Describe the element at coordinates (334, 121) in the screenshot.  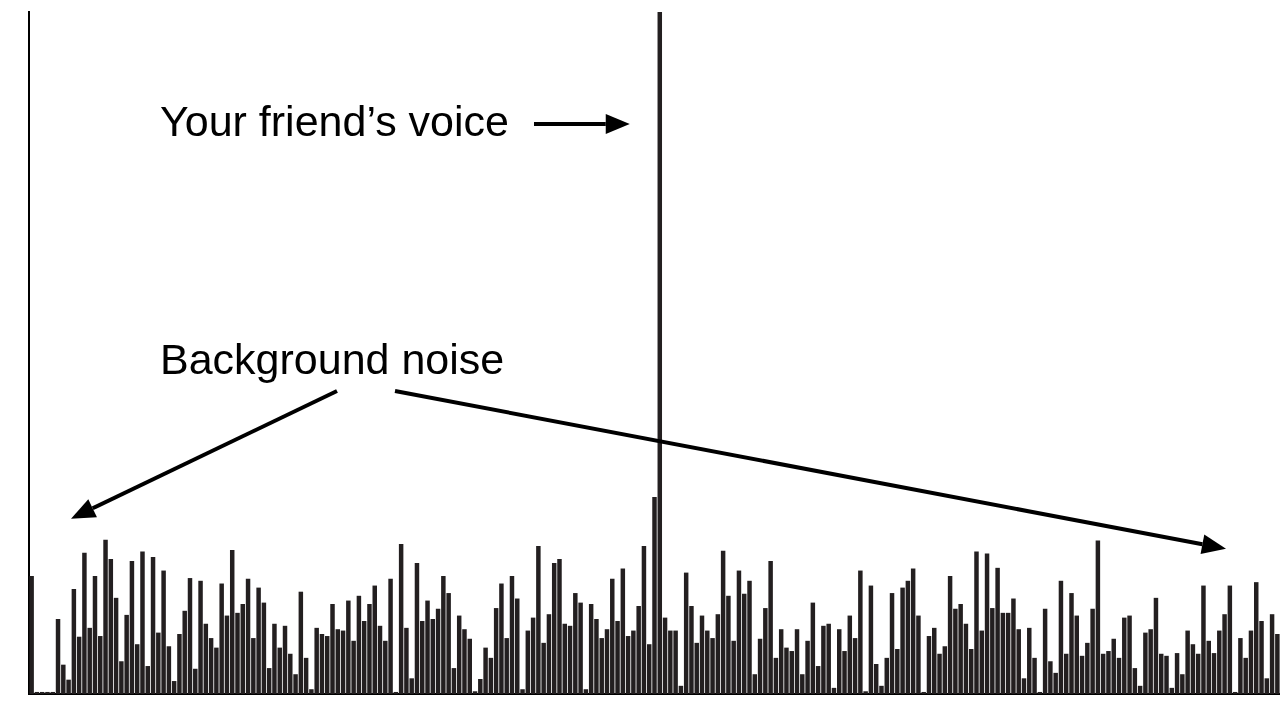
I see `annotation: Your friend’s voice` at that location.